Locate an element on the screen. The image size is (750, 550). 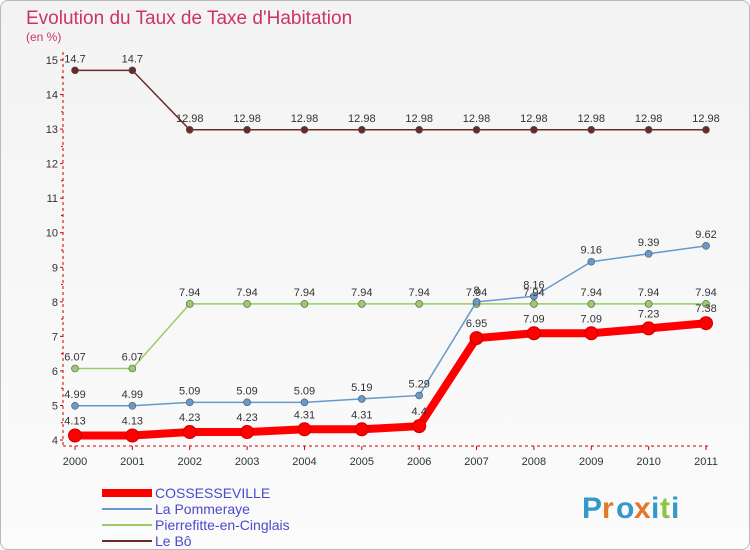
y-tick-label: 15 is located at coordinates (52, 61).